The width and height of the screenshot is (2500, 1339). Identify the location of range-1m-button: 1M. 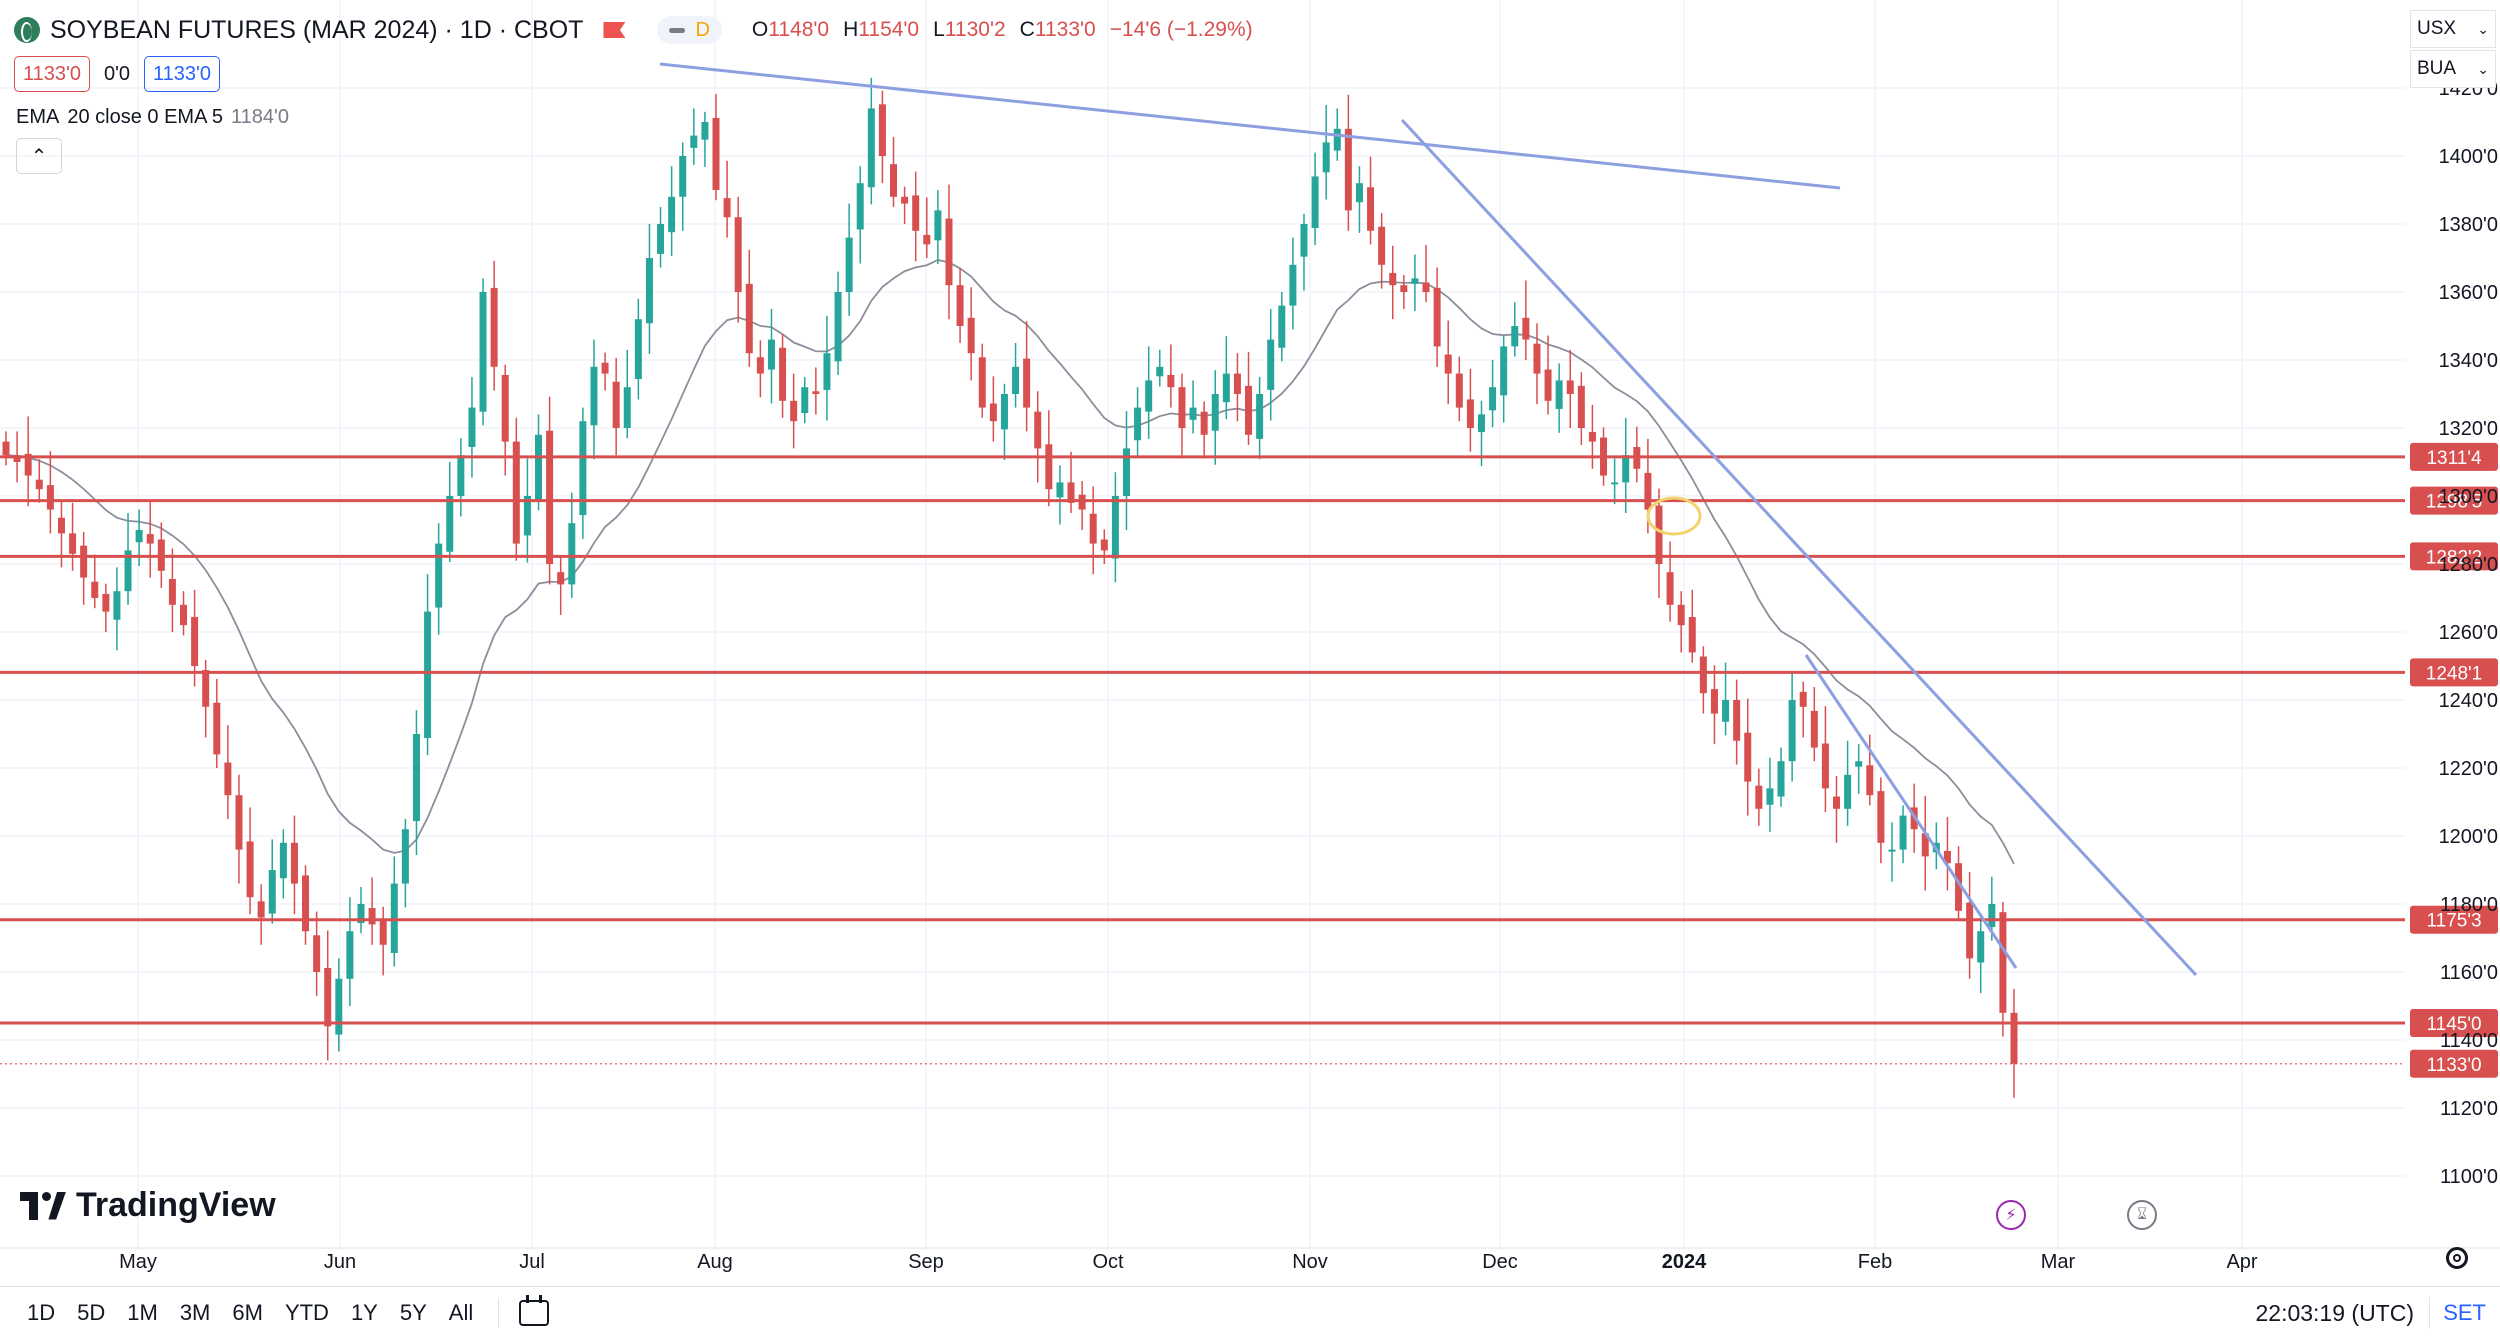
(142, 1312).